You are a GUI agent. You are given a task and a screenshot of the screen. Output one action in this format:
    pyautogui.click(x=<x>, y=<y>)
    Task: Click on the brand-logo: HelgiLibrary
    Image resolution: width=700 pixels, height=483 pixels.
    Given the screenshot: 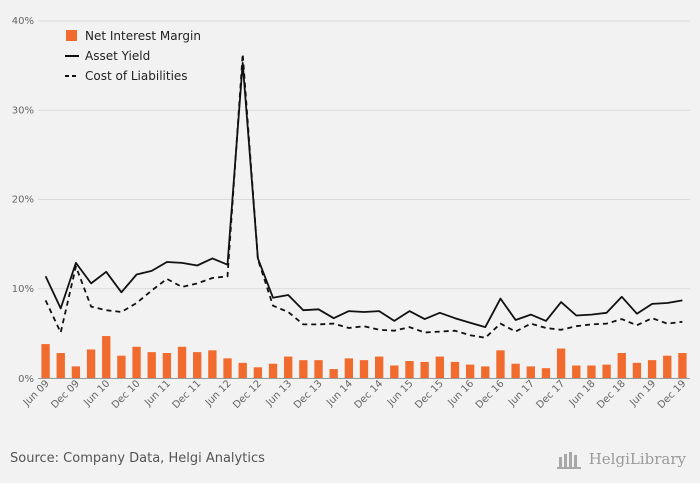 What is the action you would take?
    pyautogui.click(x=621, y=459)
    